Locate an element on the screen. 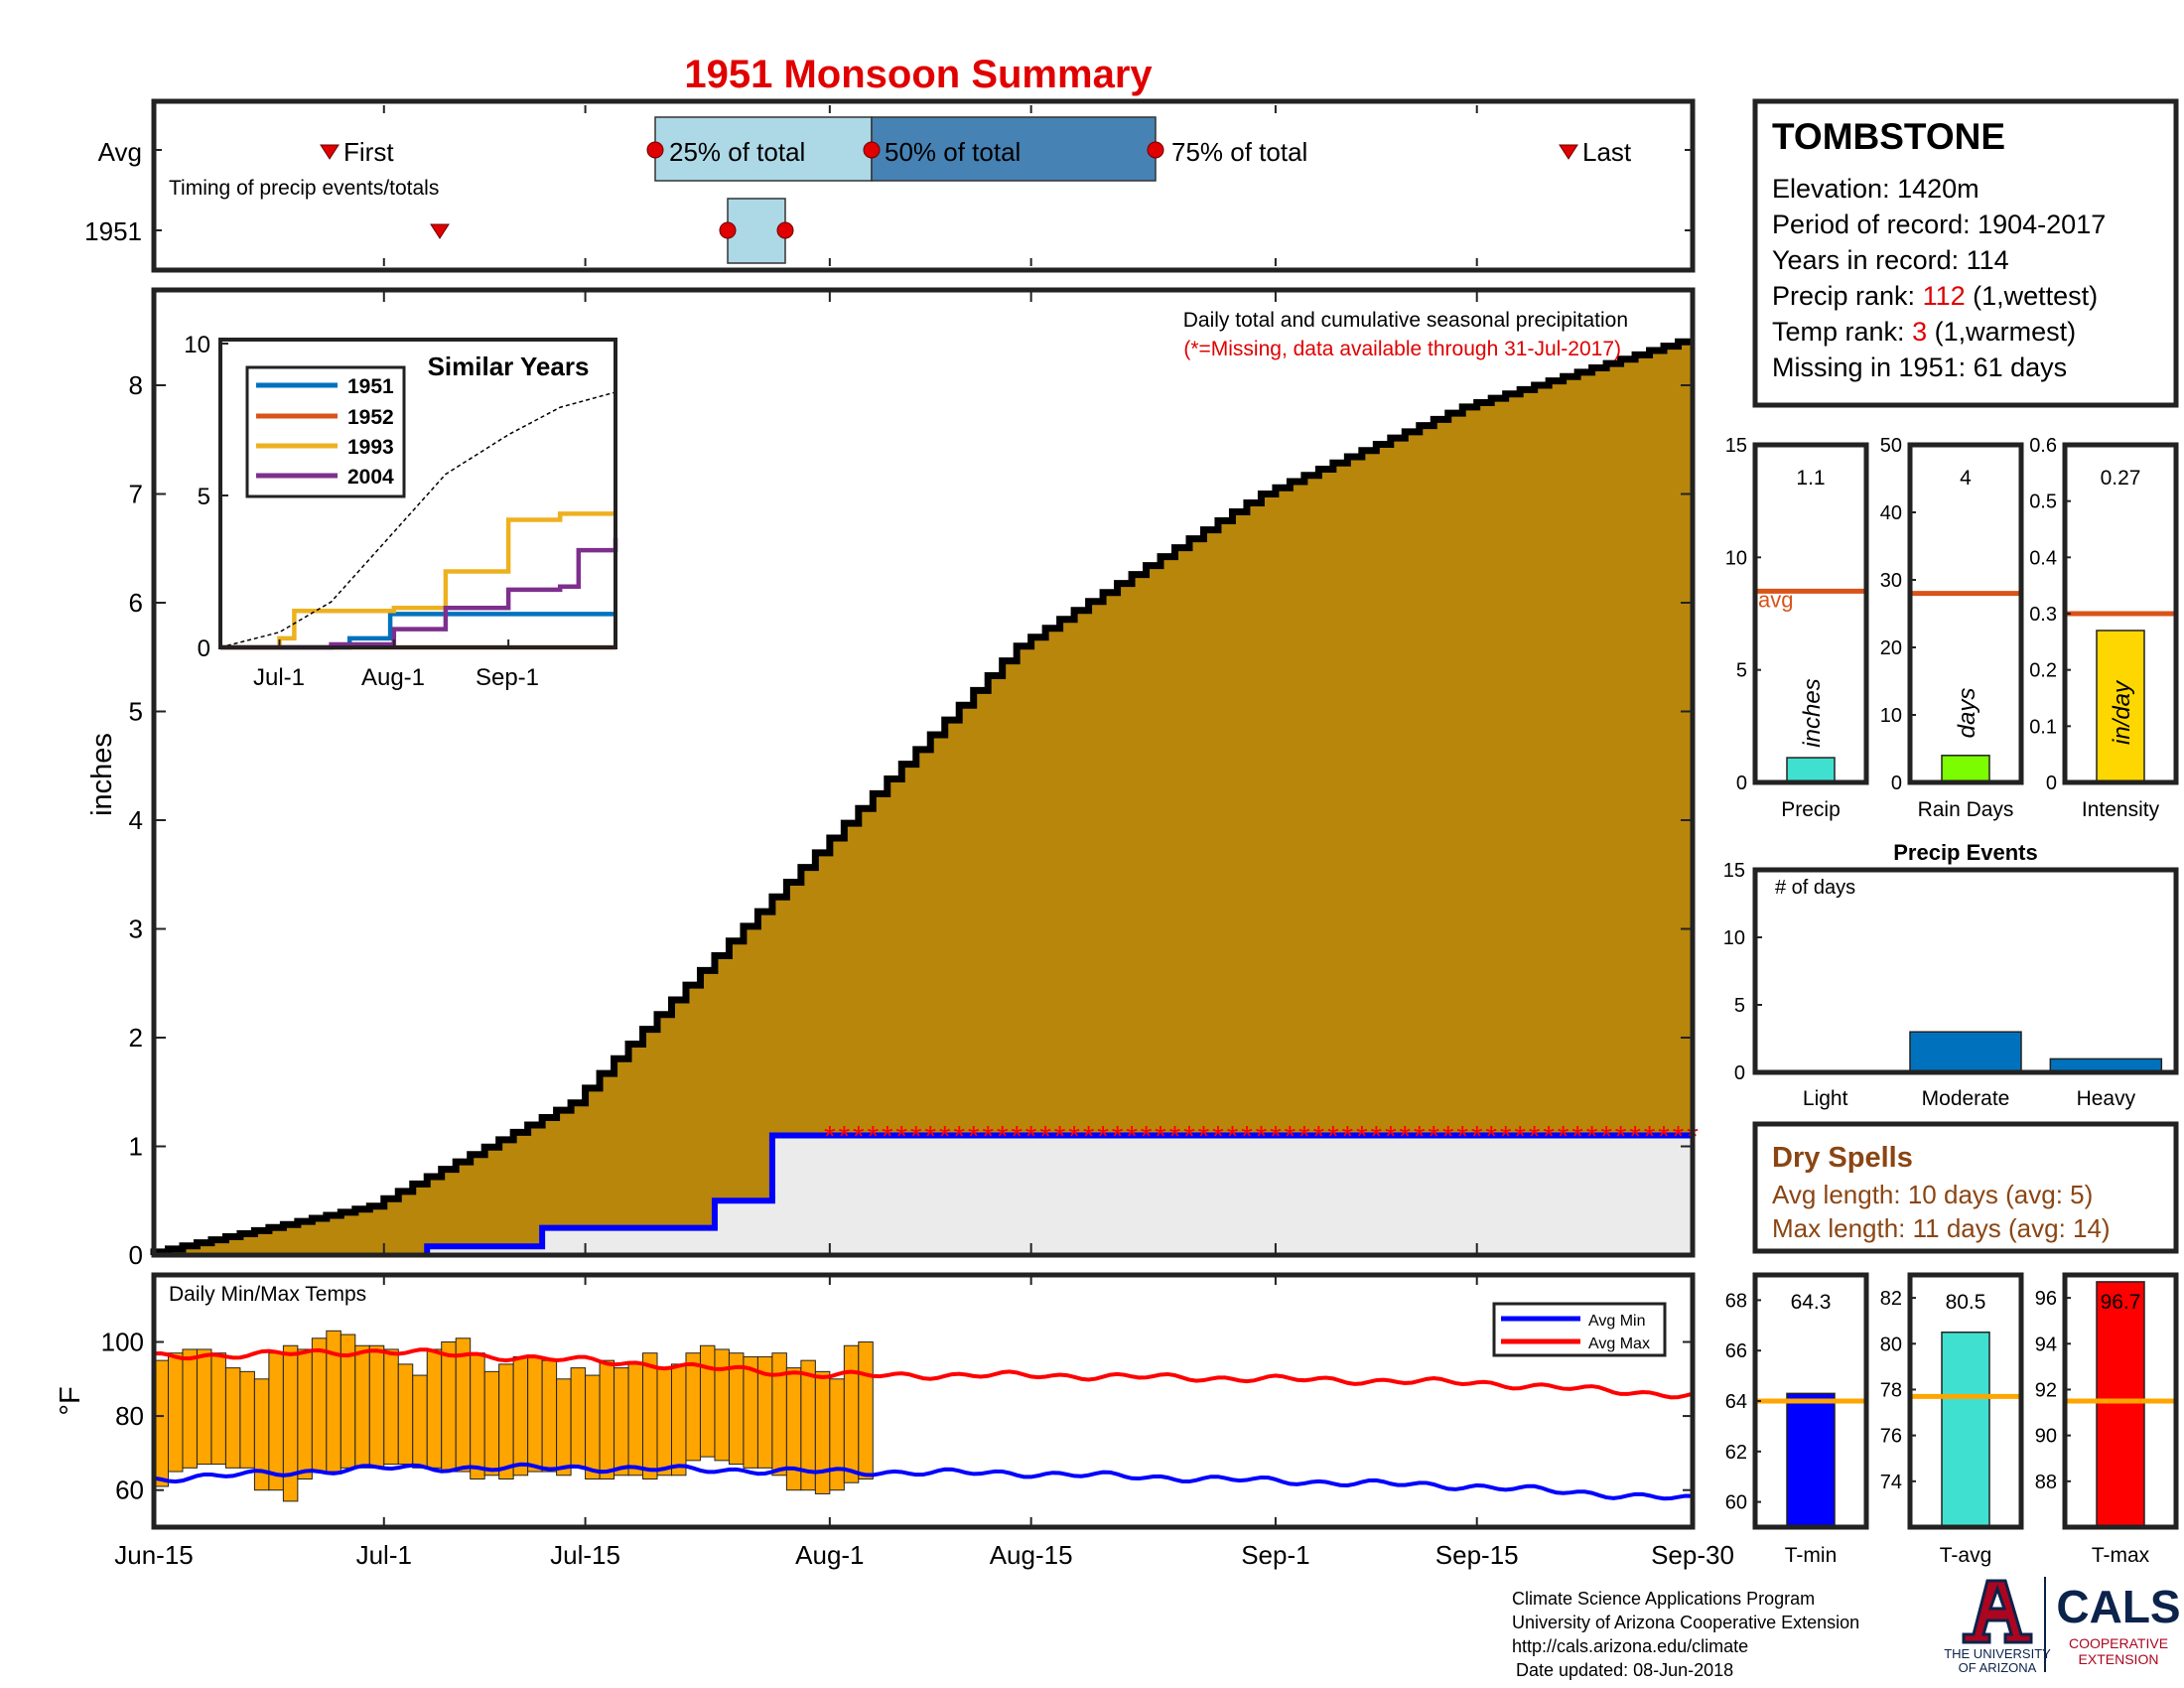 Image resolution: width=2184 pixels, height=1688 pixels. inset-xtick-aug: Aug-1 is located at coordinates (393, 677).